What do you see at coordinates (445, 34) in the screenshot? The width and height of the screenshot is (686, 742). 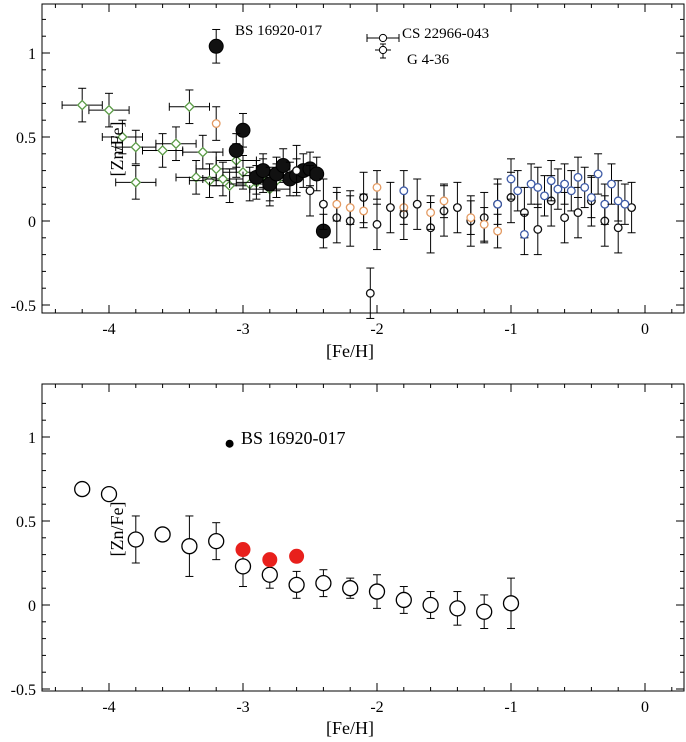 I see `annotation-cs22966: CS 22966-043` at bounding box center [445, 34].